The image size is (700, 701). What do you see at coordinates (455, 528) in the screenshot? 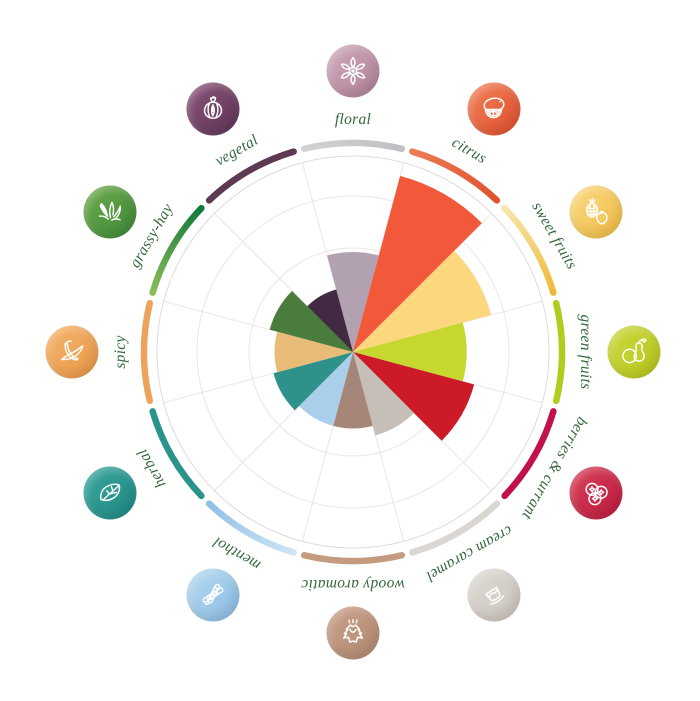
I see `band-arc-cream-caramel` at bounding box center [455, 528].